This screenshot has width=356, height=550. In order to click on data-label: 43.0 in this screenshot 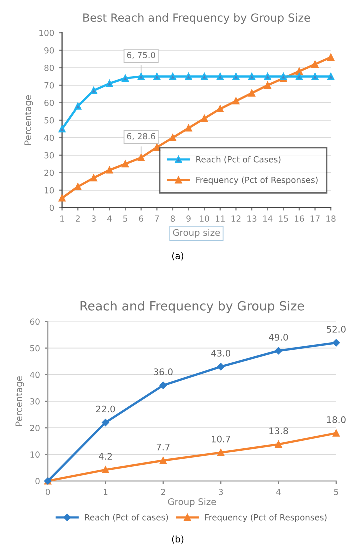, I will do `click(221, 353)`.